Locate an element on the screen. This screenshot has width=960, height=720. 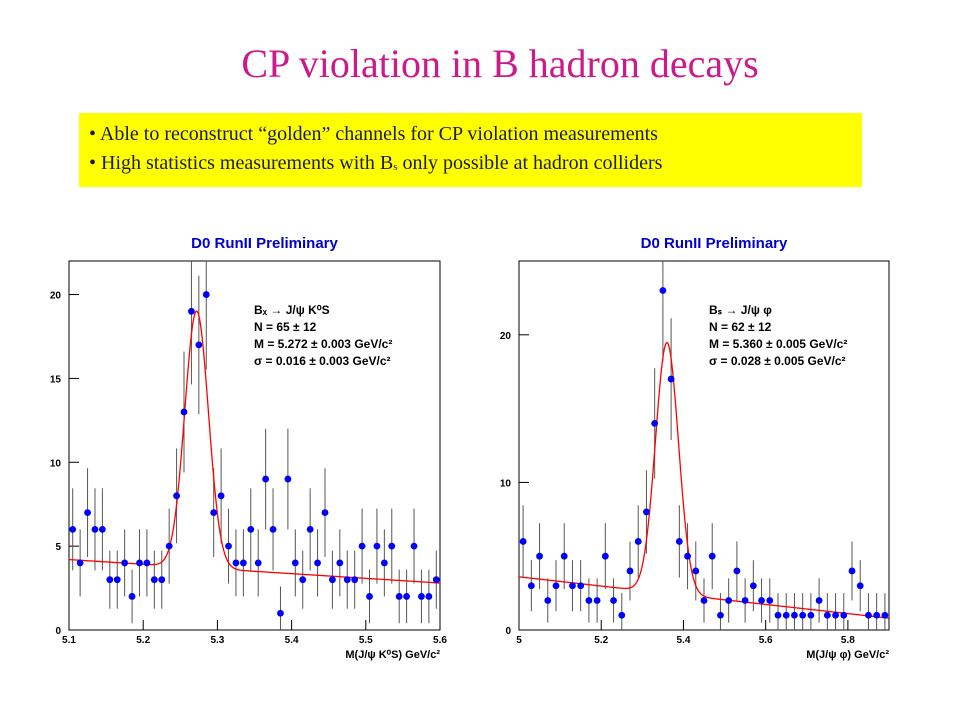
y-tick-label: 0 is located at coordinates (58, 631).